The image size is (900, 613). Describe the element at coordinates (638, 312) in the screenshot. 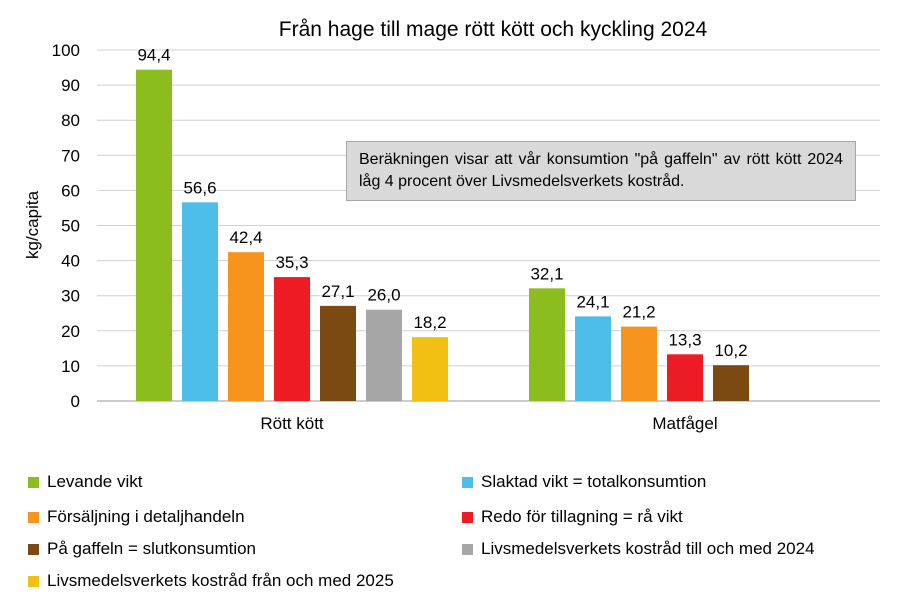

I see `data-label: 21,2` at that location.